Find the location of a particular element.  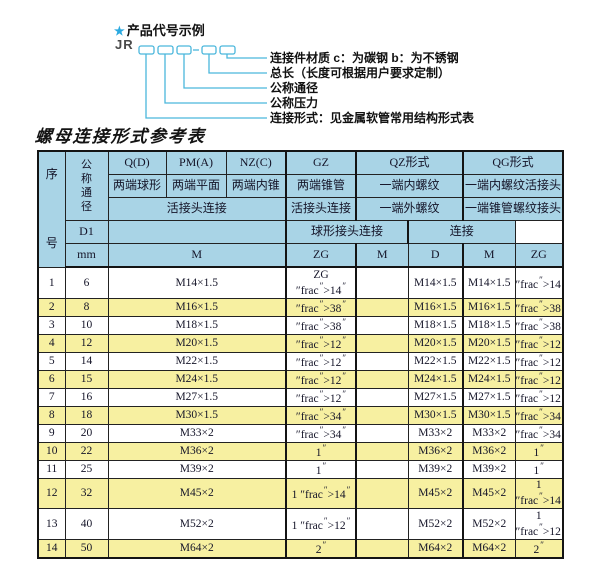

header-pm-sub: 两端平面 is located at coordinates (196, 186).